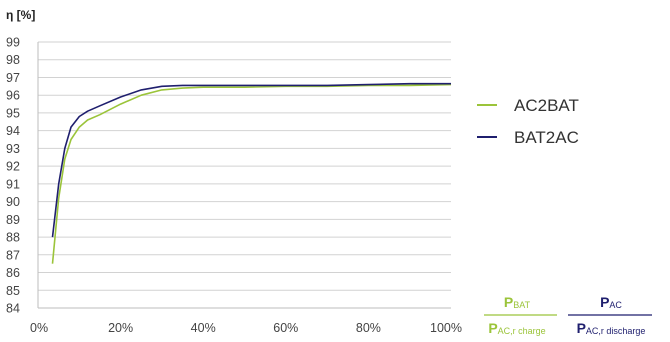  What do you see at coordinates (13, 273) in the screenshot?
I see `y-tick-label: 86` at bounding box center [13, 273].